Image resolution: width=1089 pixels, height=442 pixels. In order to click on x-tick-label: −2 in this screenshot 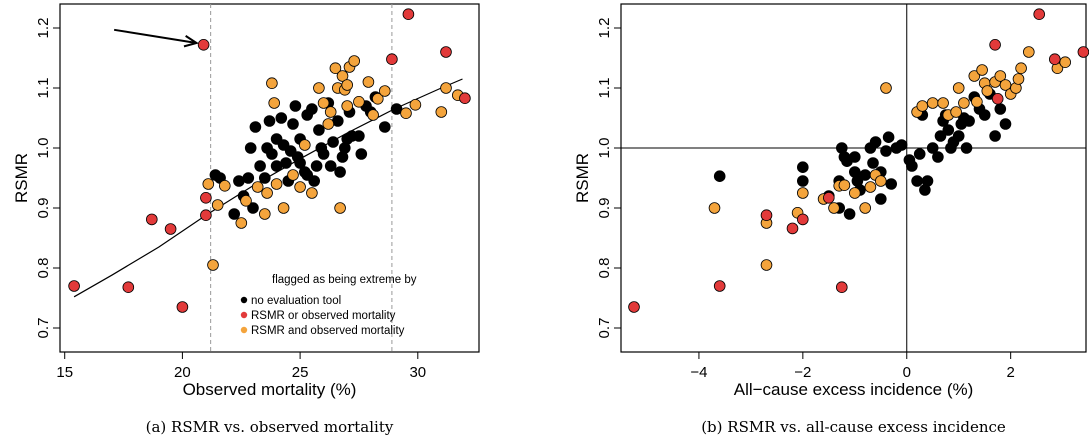, I will do `click(802, 372)`.